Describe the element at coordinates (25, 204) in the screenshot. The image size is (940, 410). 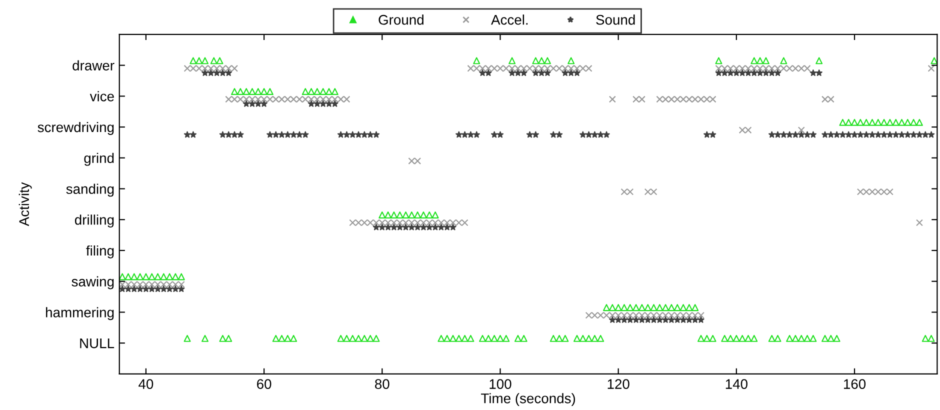
I see `y-axis-title: Activity` at that location.